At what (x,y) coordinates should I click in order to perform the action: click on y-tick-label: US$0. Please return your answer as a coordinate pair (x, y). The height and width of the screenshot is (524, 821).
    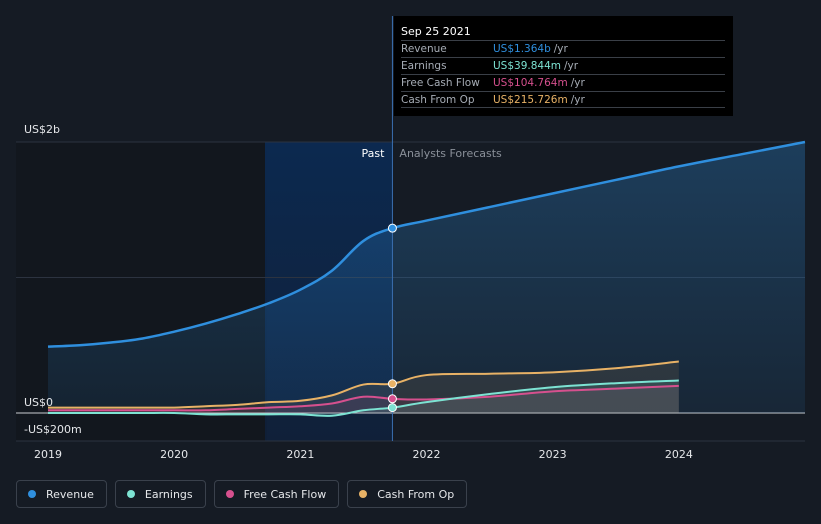
    Looking at the image, I should click on (38, 402).